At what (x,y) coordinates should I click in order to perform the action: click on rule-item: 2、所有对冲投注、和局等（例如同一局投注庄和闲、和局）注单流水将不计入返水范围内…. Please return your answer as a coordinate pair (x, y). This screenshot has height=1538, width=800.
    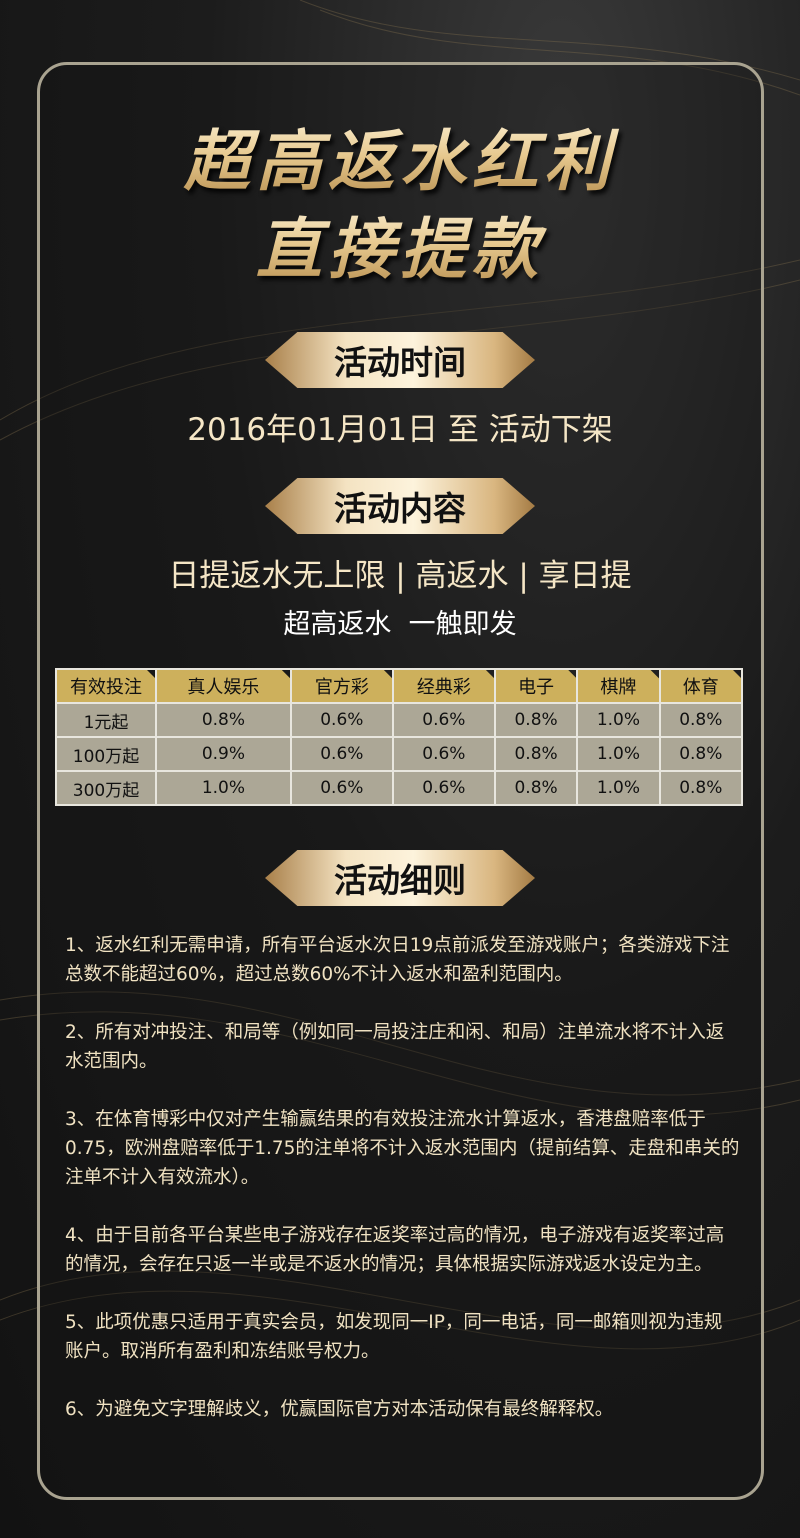
    Looking at the image, I should click on (395, 1047).